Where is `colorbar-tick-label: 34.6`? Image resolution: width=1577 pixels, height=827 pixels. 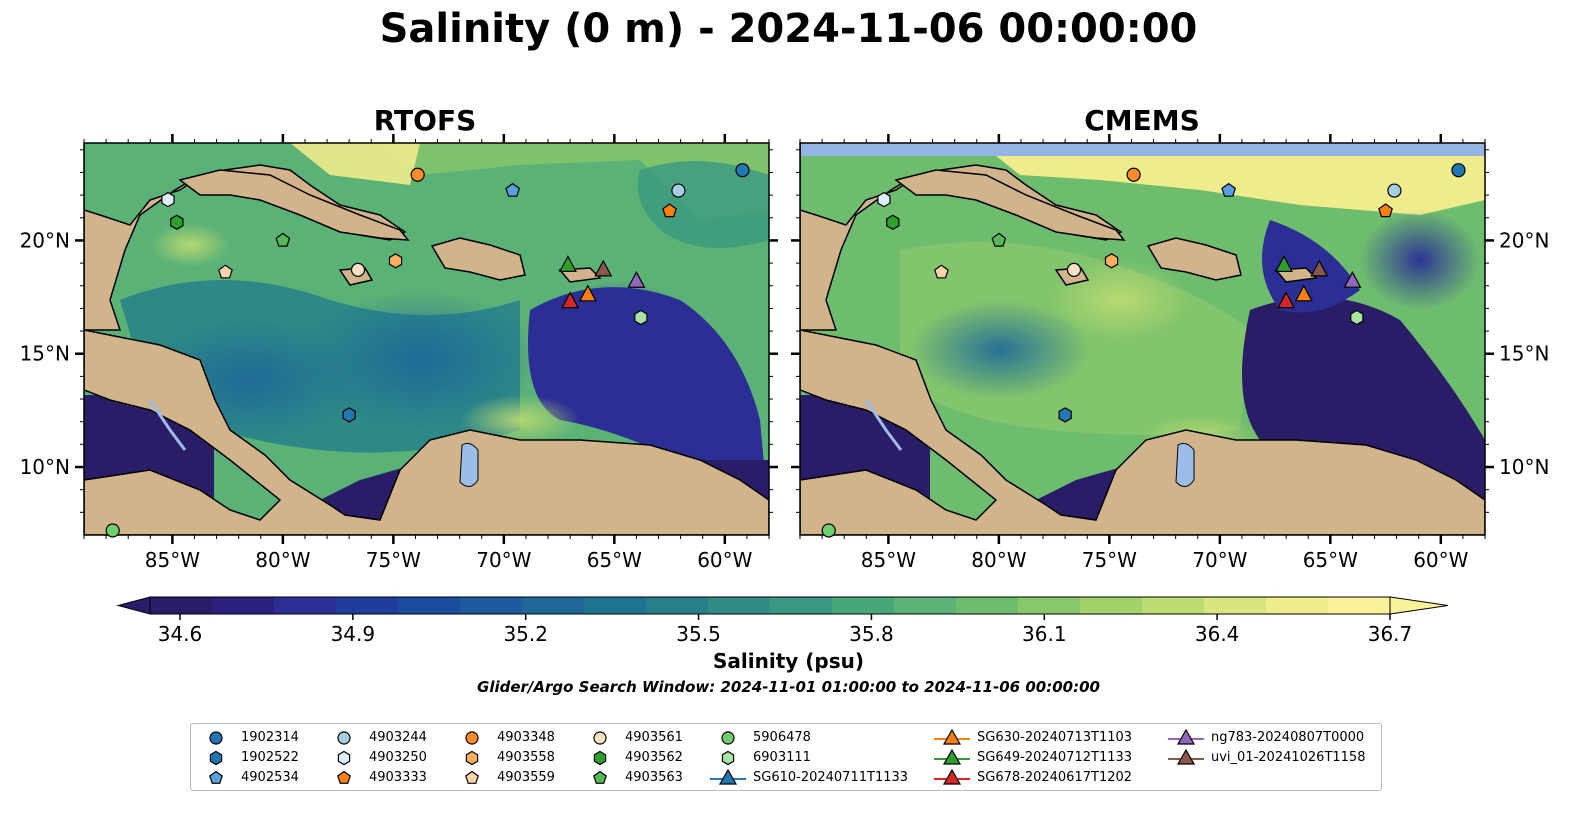 colorbar-tick-label: 34.6 is located at coordinates (180, 634).